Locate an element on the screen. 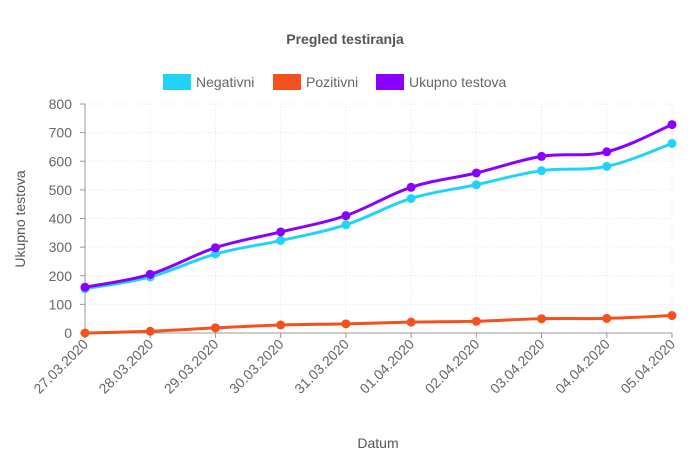 The image size is (700, 454). legend: Negativni Pozitivni Ukupno testova is located at coordinates (334, 82).